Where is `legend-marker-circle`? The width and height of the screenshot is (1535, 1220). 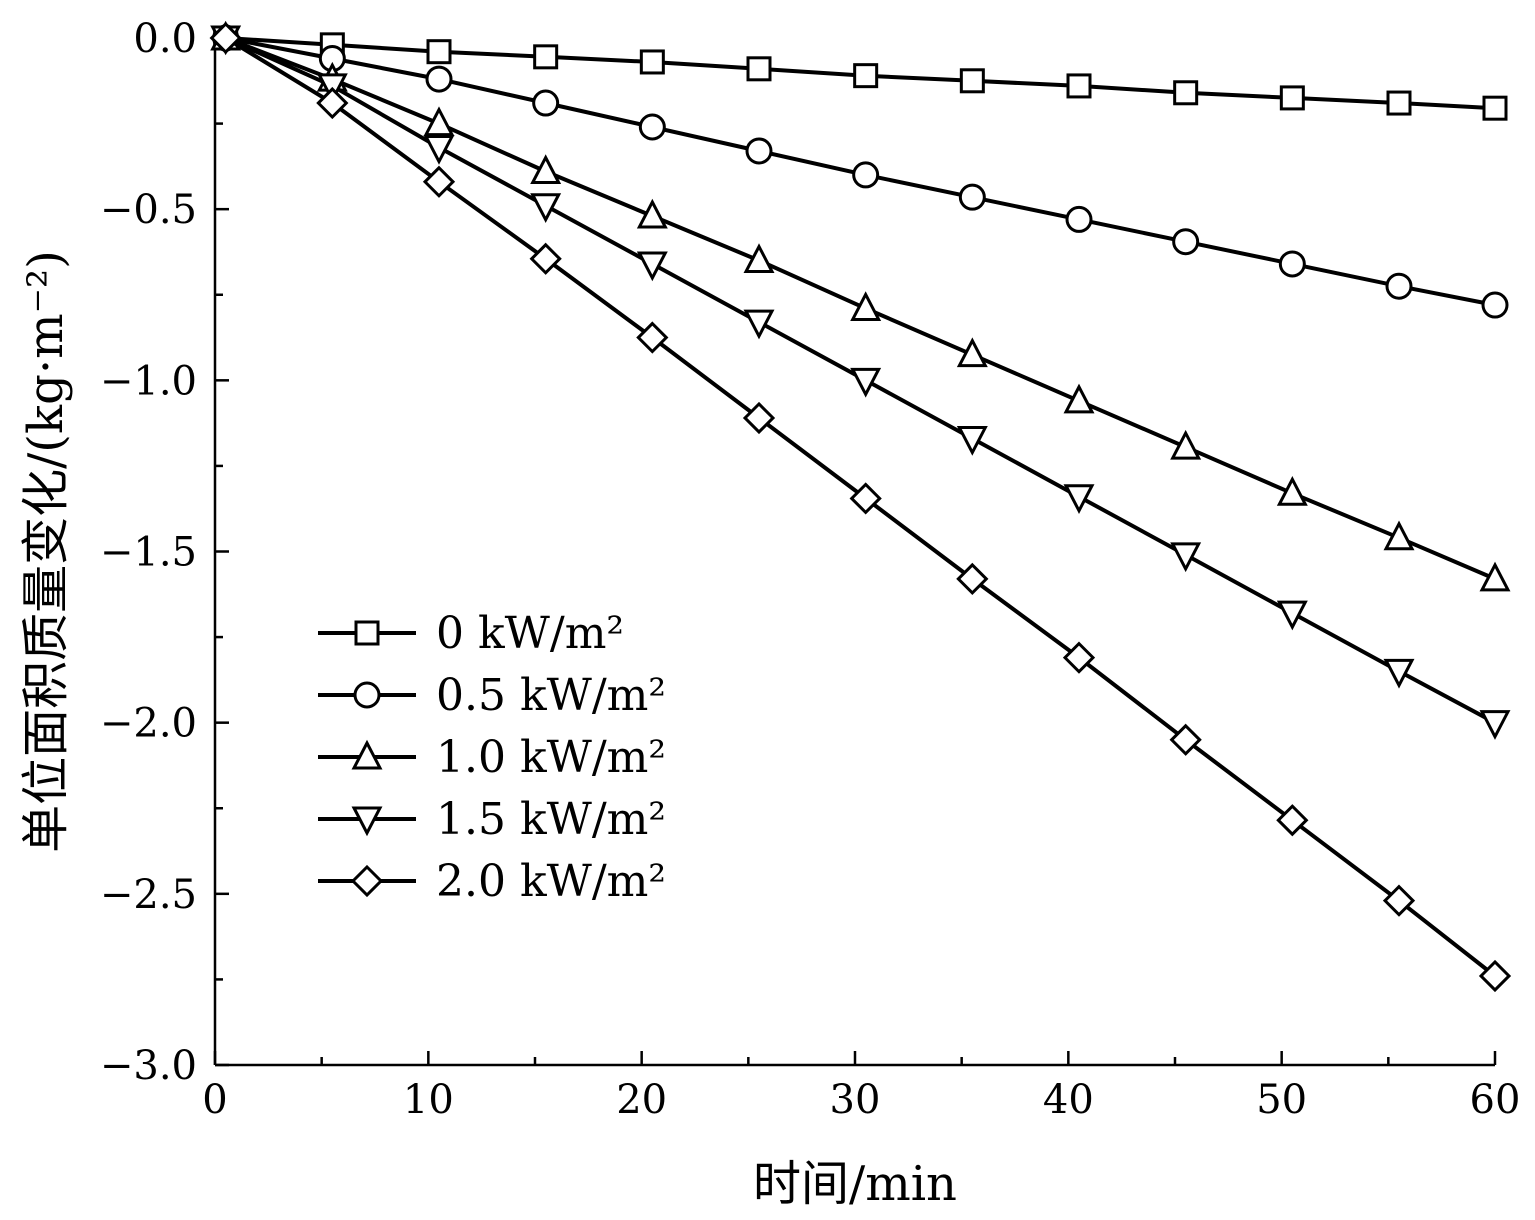
legend-marker-circle is located at coordinates (367, 695).